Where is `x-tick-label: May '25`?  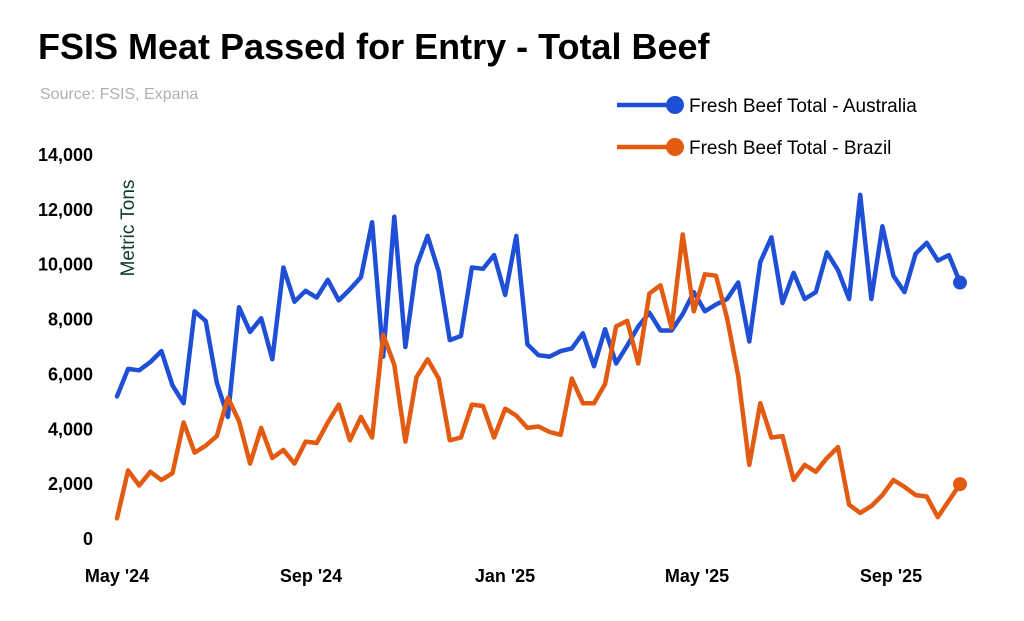 x-tick-label: May '25 is located at coordinates (697, 576).